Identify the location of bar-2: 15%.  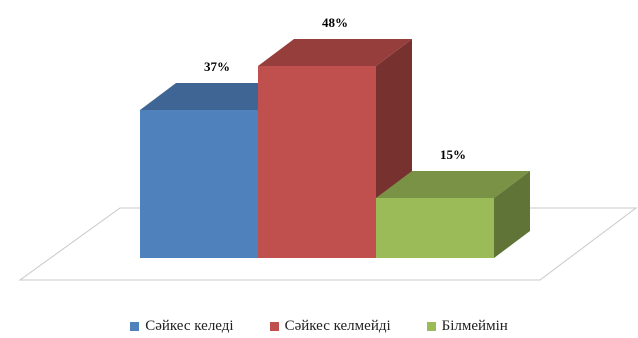
(453, 202).